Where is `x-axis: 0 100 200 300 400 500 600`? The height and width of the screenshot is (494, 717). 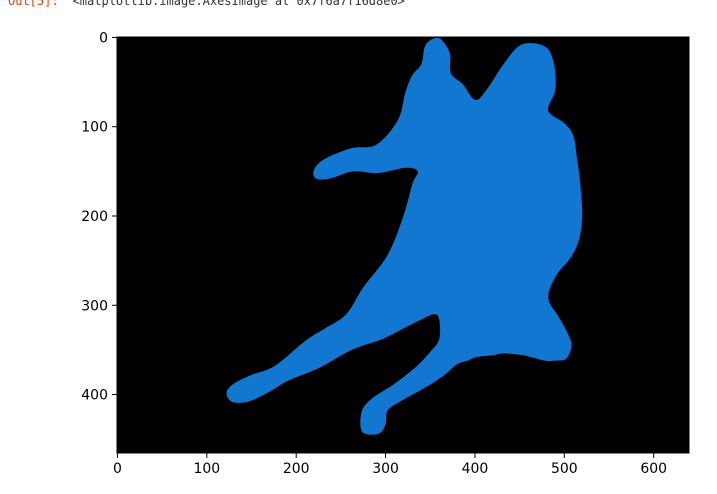 x-axis: 0 100 200 300 400 500 600 is located at coordinates (390, 465).